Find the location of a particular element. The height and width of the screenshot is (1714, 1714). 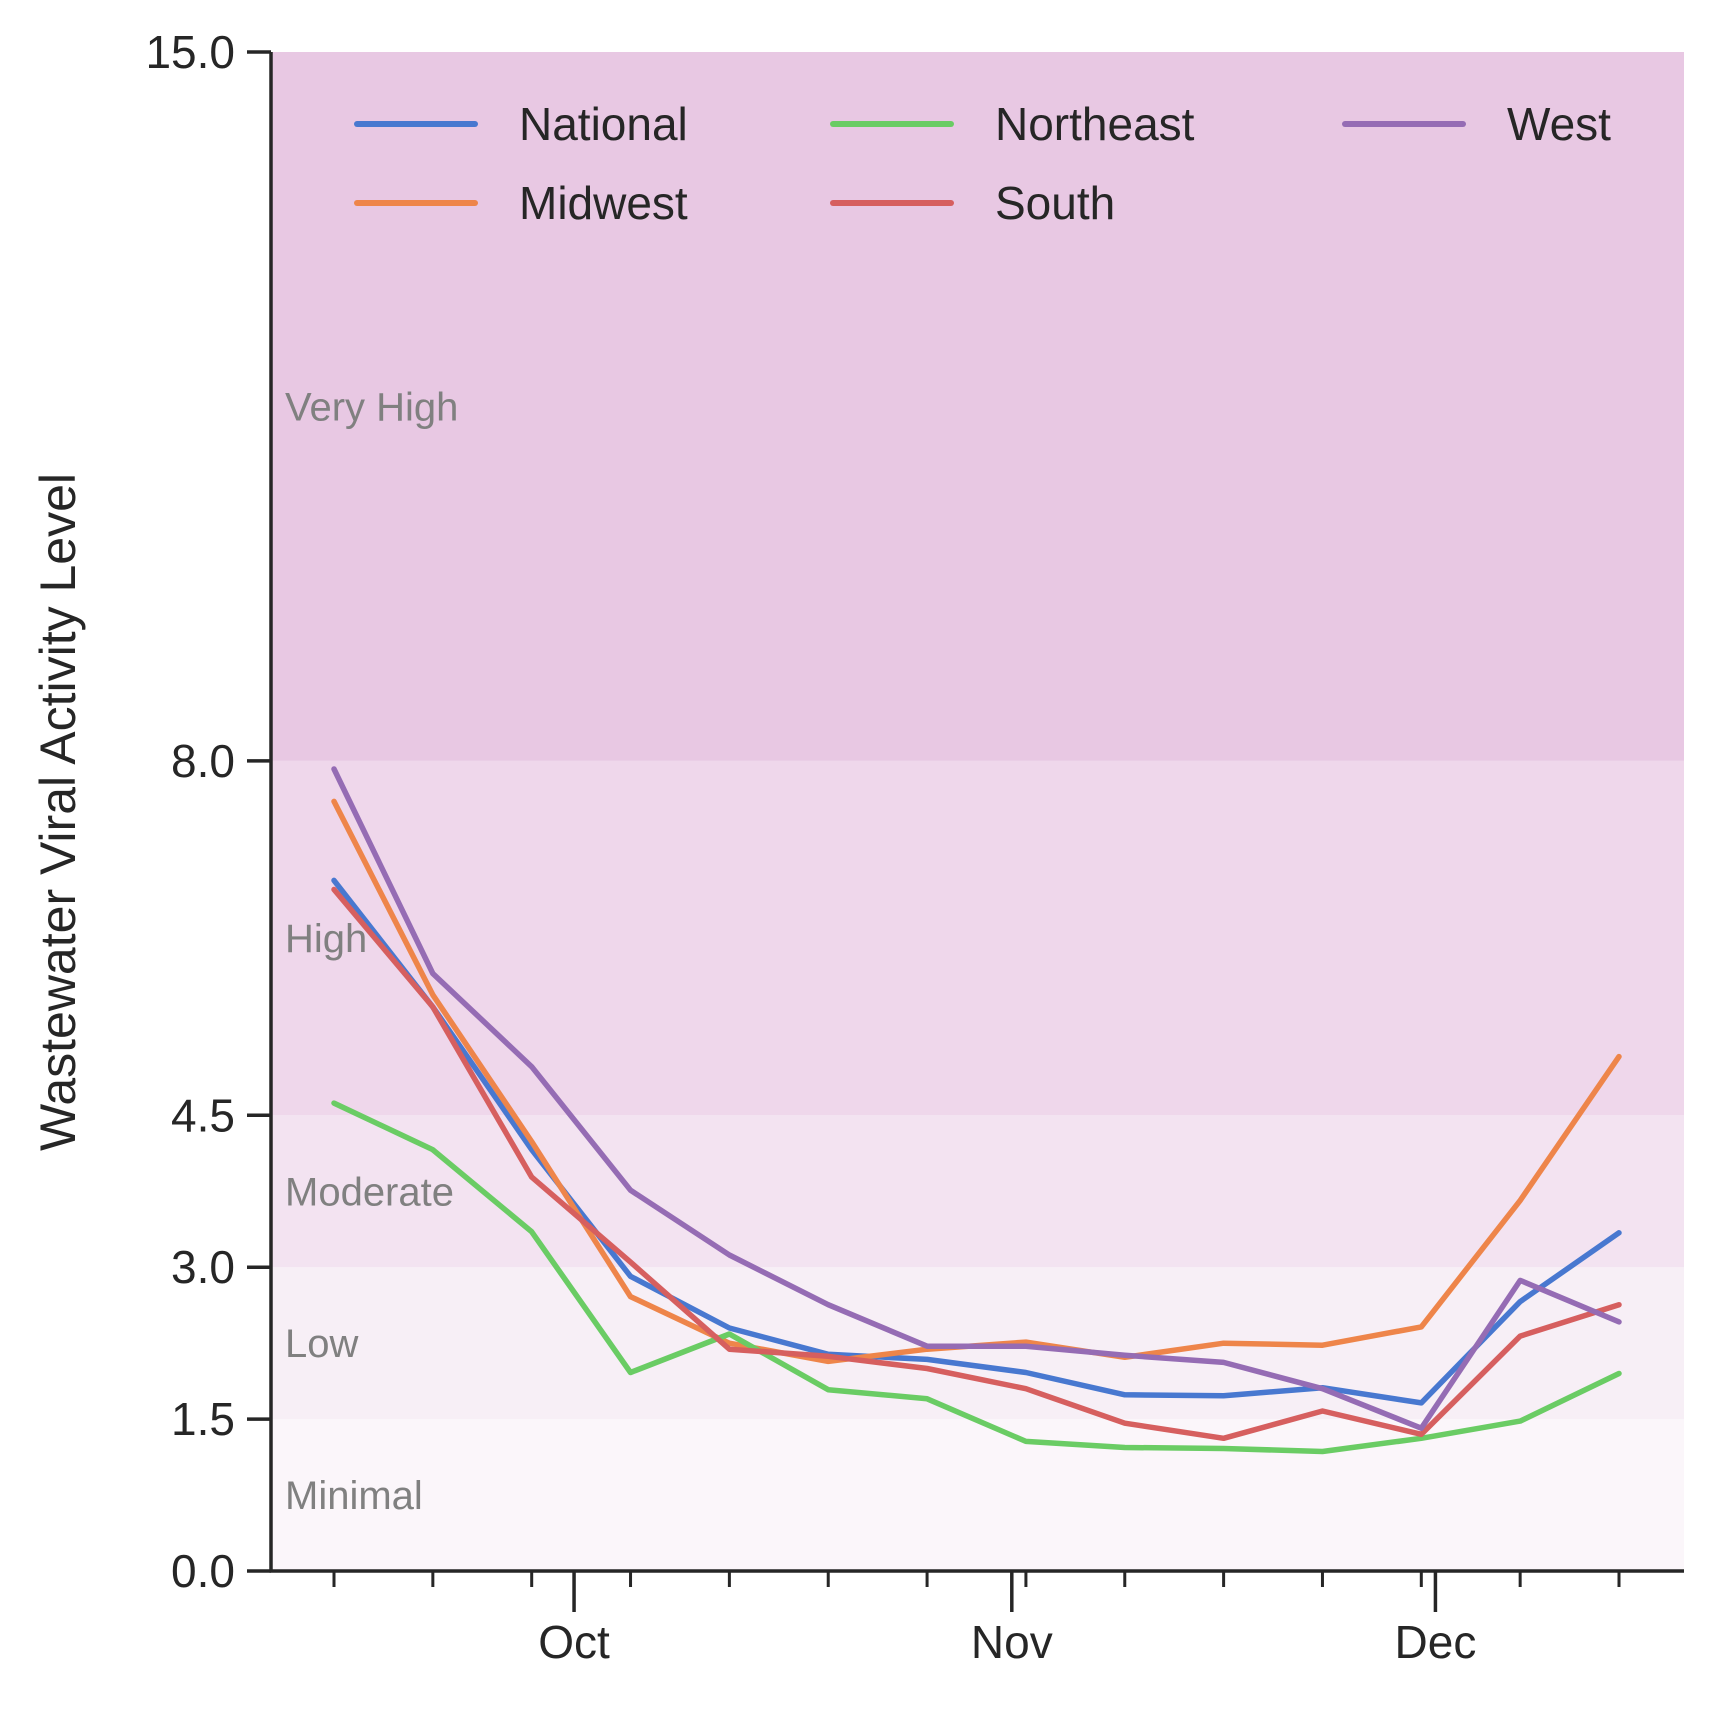

band-label-minimal: Minimal is located at coordinates (354, 1496).